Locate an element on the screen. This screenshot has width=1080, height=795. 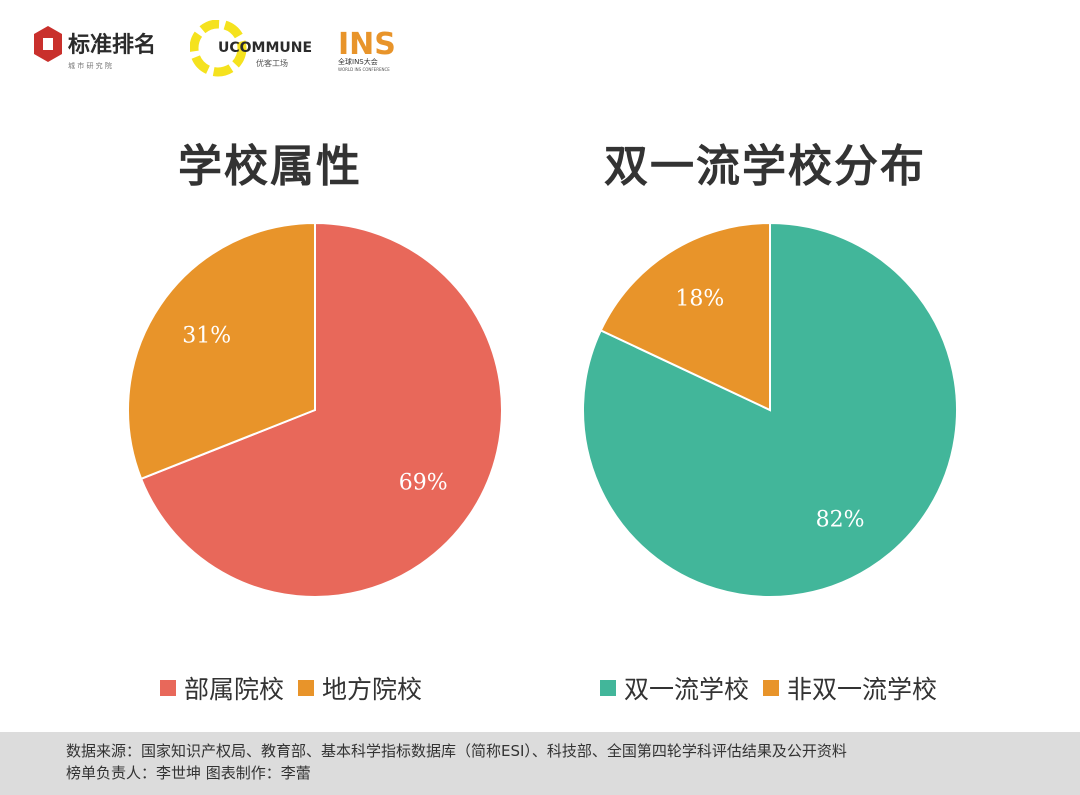
legend-double-first-class: 双一流学校 非双一流学校 is located at coordinates (775, 688).